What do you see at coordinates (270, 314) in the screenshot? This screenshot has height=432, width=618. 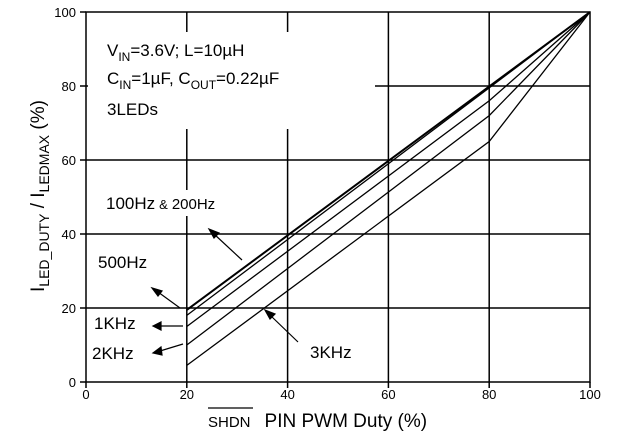 I see `arrow-3khz-head` at bounding box center [270, 314].